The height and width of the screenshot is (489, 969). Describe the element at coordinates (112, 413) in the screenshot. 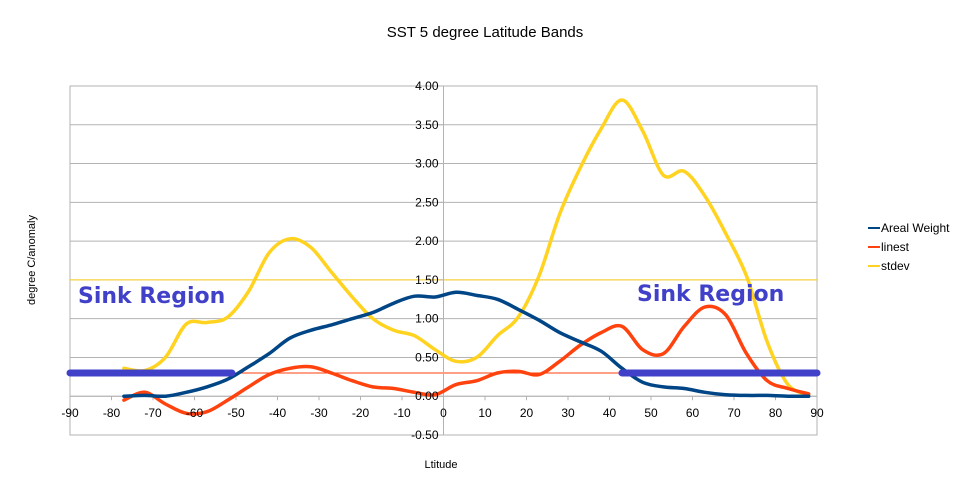

I see `x-tick-label: -80` at that location.